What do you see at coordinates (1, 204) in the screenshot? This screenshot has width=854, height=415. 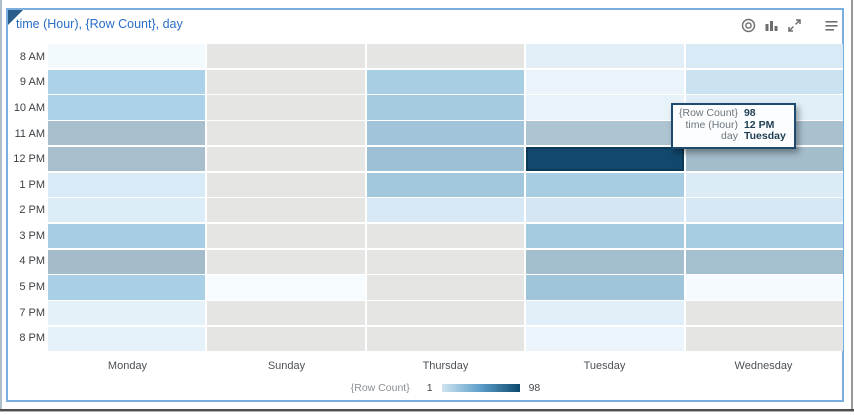 I see `window-left-edge` at bounding box center [1, 204].